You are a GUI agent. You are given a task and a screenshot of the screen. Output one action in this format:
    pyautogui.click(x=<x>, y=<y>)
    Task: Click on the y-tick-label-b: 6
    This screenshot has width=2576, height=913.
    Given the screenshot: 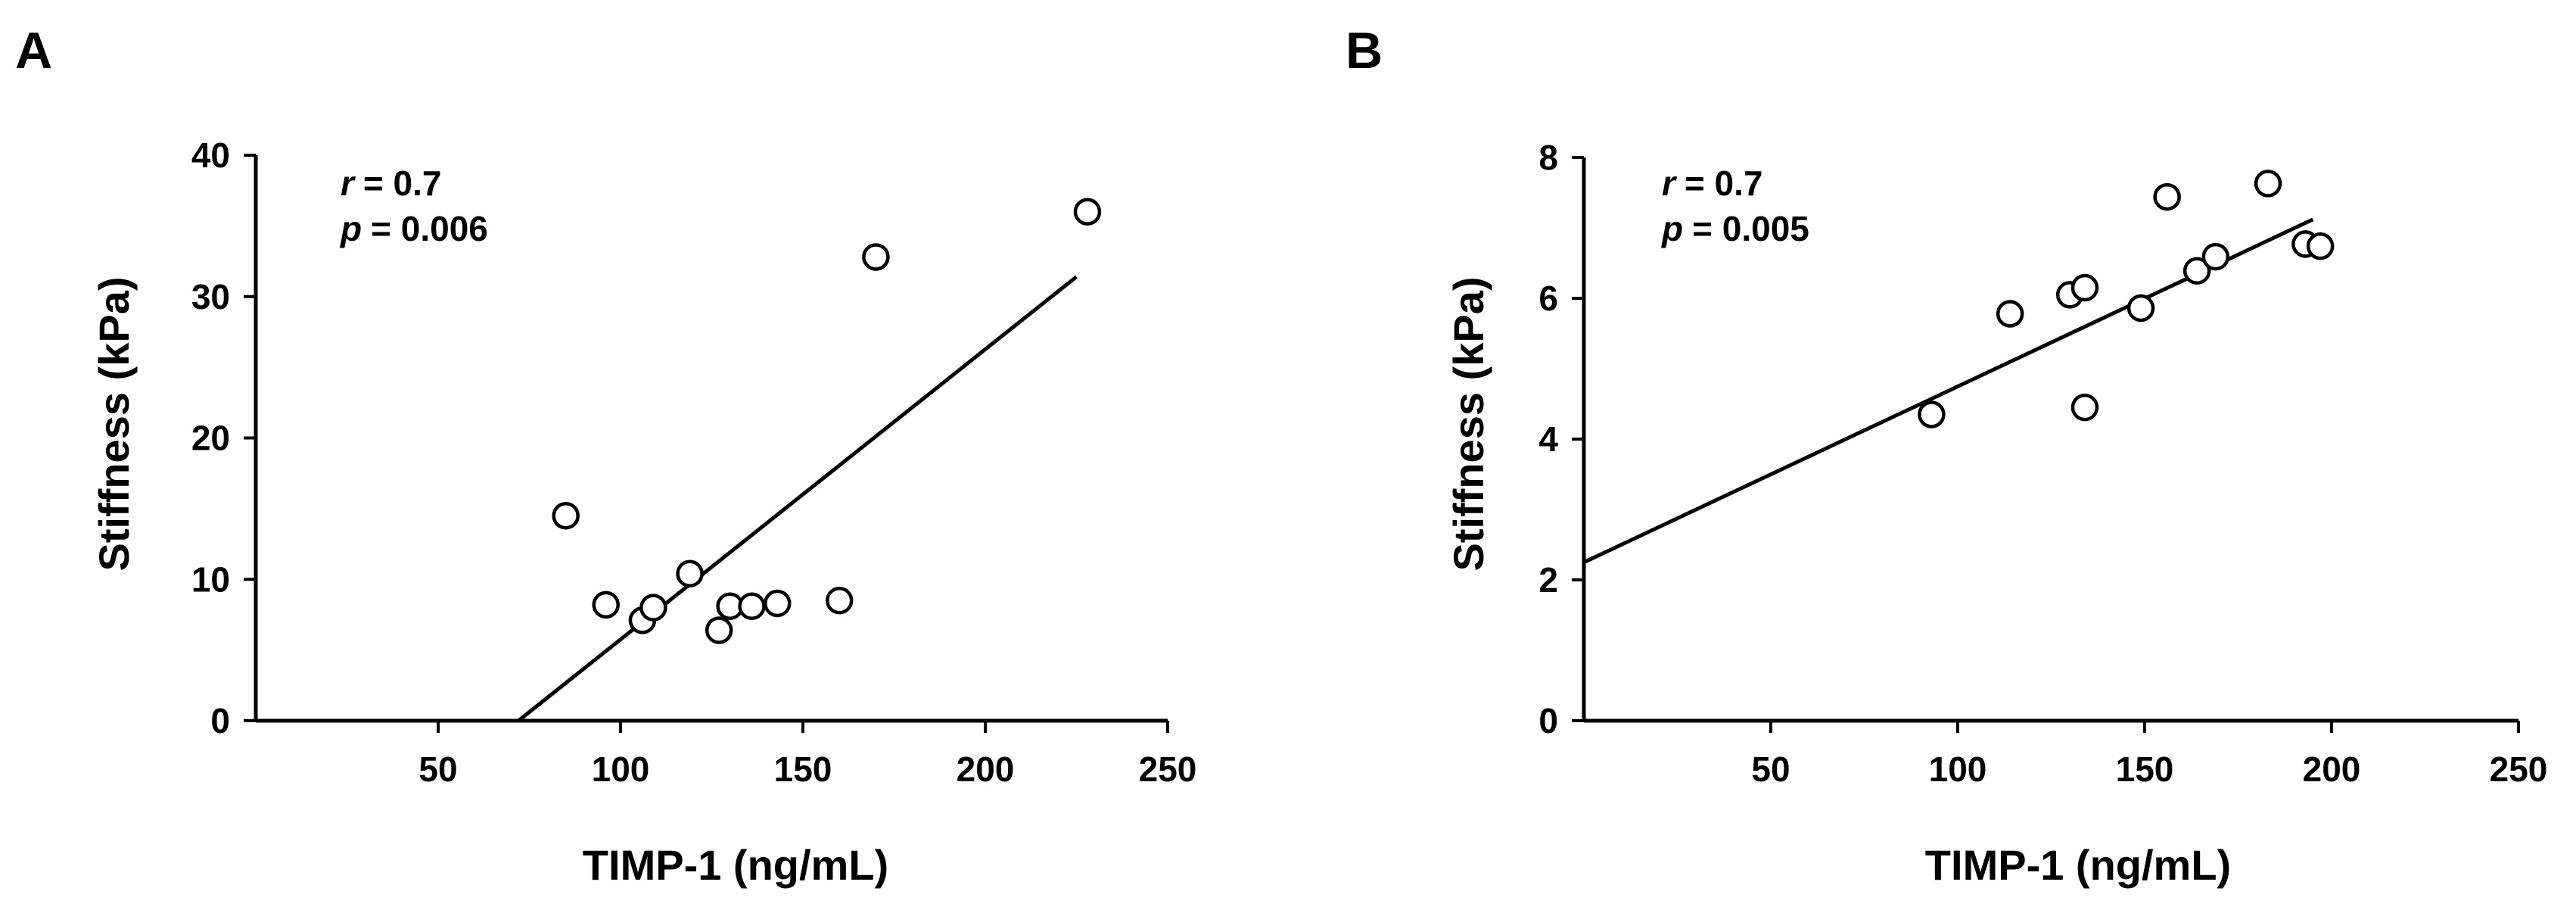 What is the action you would take?
    pyautogui.click(x=1548, y=298)
    